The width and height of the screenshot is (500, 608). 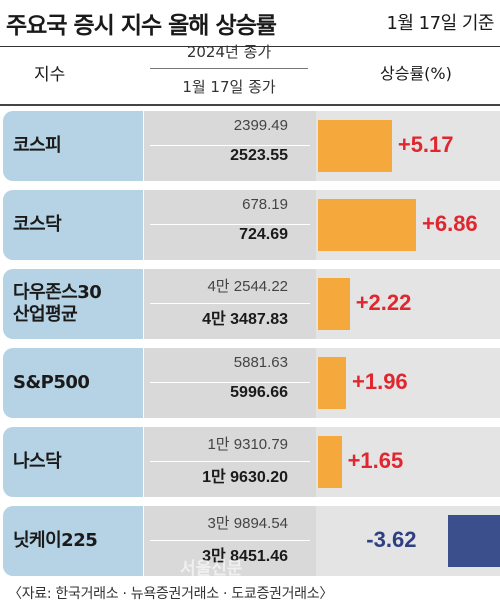 I want to click on table-row: 코스닥 678.19 724.69 +6.86, so click(x=250, y=225).